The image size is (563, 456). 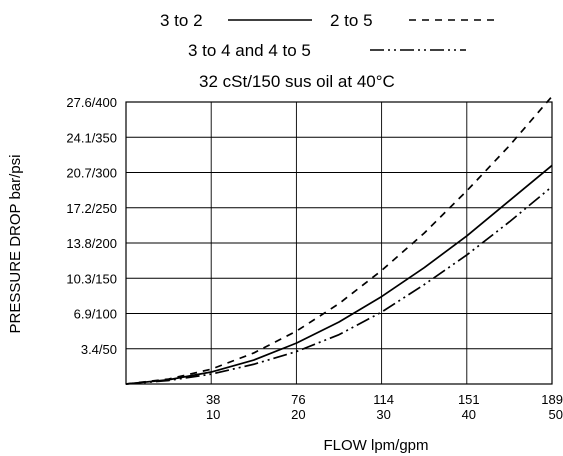 I want to click on legend: 3 to 2 2 to 5 3 to 4 and 4 to 5, so click(x=330, y=35).